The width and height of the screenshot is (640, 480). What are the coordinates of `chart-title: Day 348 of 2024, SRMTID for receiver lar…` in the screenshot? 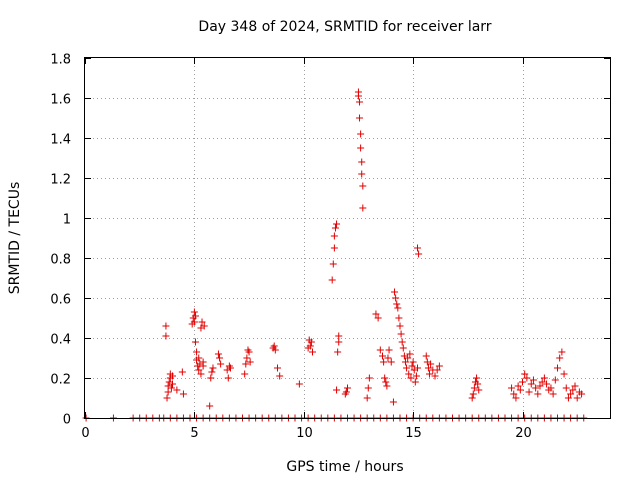 It's located at (344, 27).